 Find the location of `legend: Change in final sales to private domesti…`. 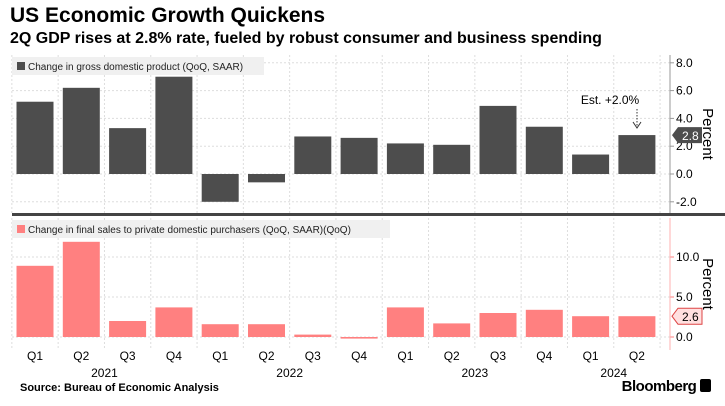

legend: Change in final sales to private domesti… is located at coordinates (201, 229).